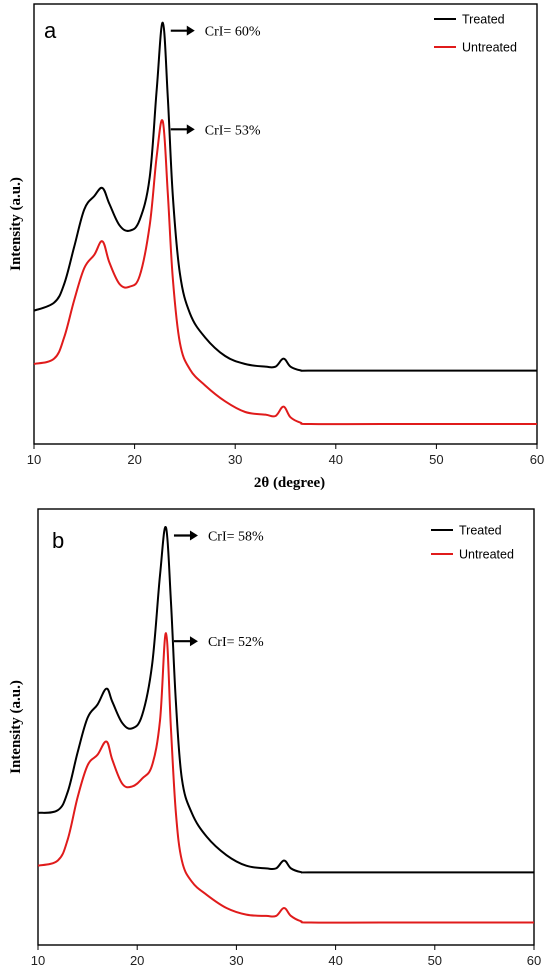  I want to click on annotation-label: CrI= 53%, so click(233, 130).